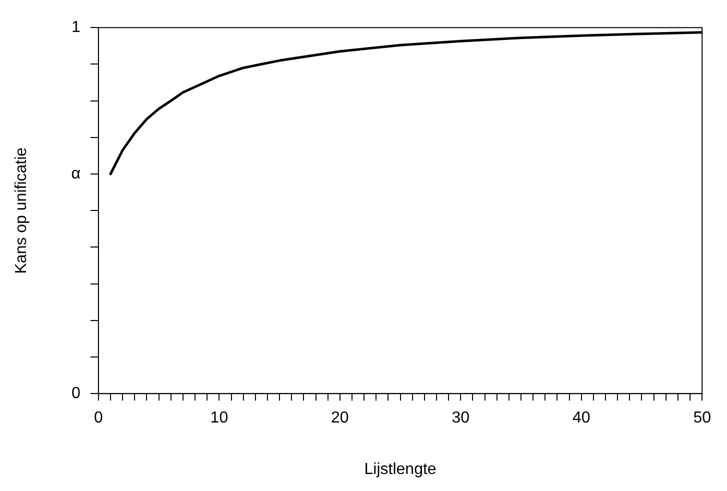 The height and width of the screenshot is (491, 727). What do you see at coordinates (76, 27) in the screenshot?
I see `y-tick-label: 1` at bounding box center [76, 27].